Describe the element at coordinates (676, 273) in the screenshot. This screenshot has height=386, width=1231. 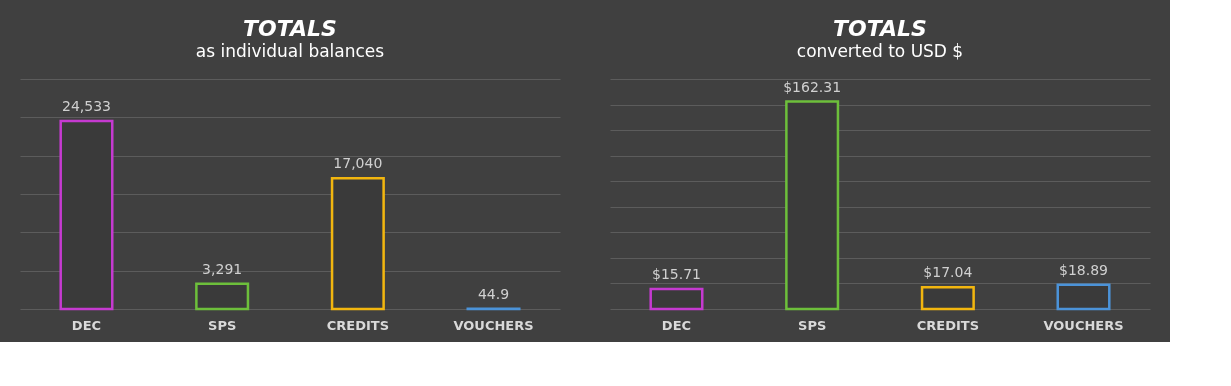
I see `data-label: $15.71` at that location.